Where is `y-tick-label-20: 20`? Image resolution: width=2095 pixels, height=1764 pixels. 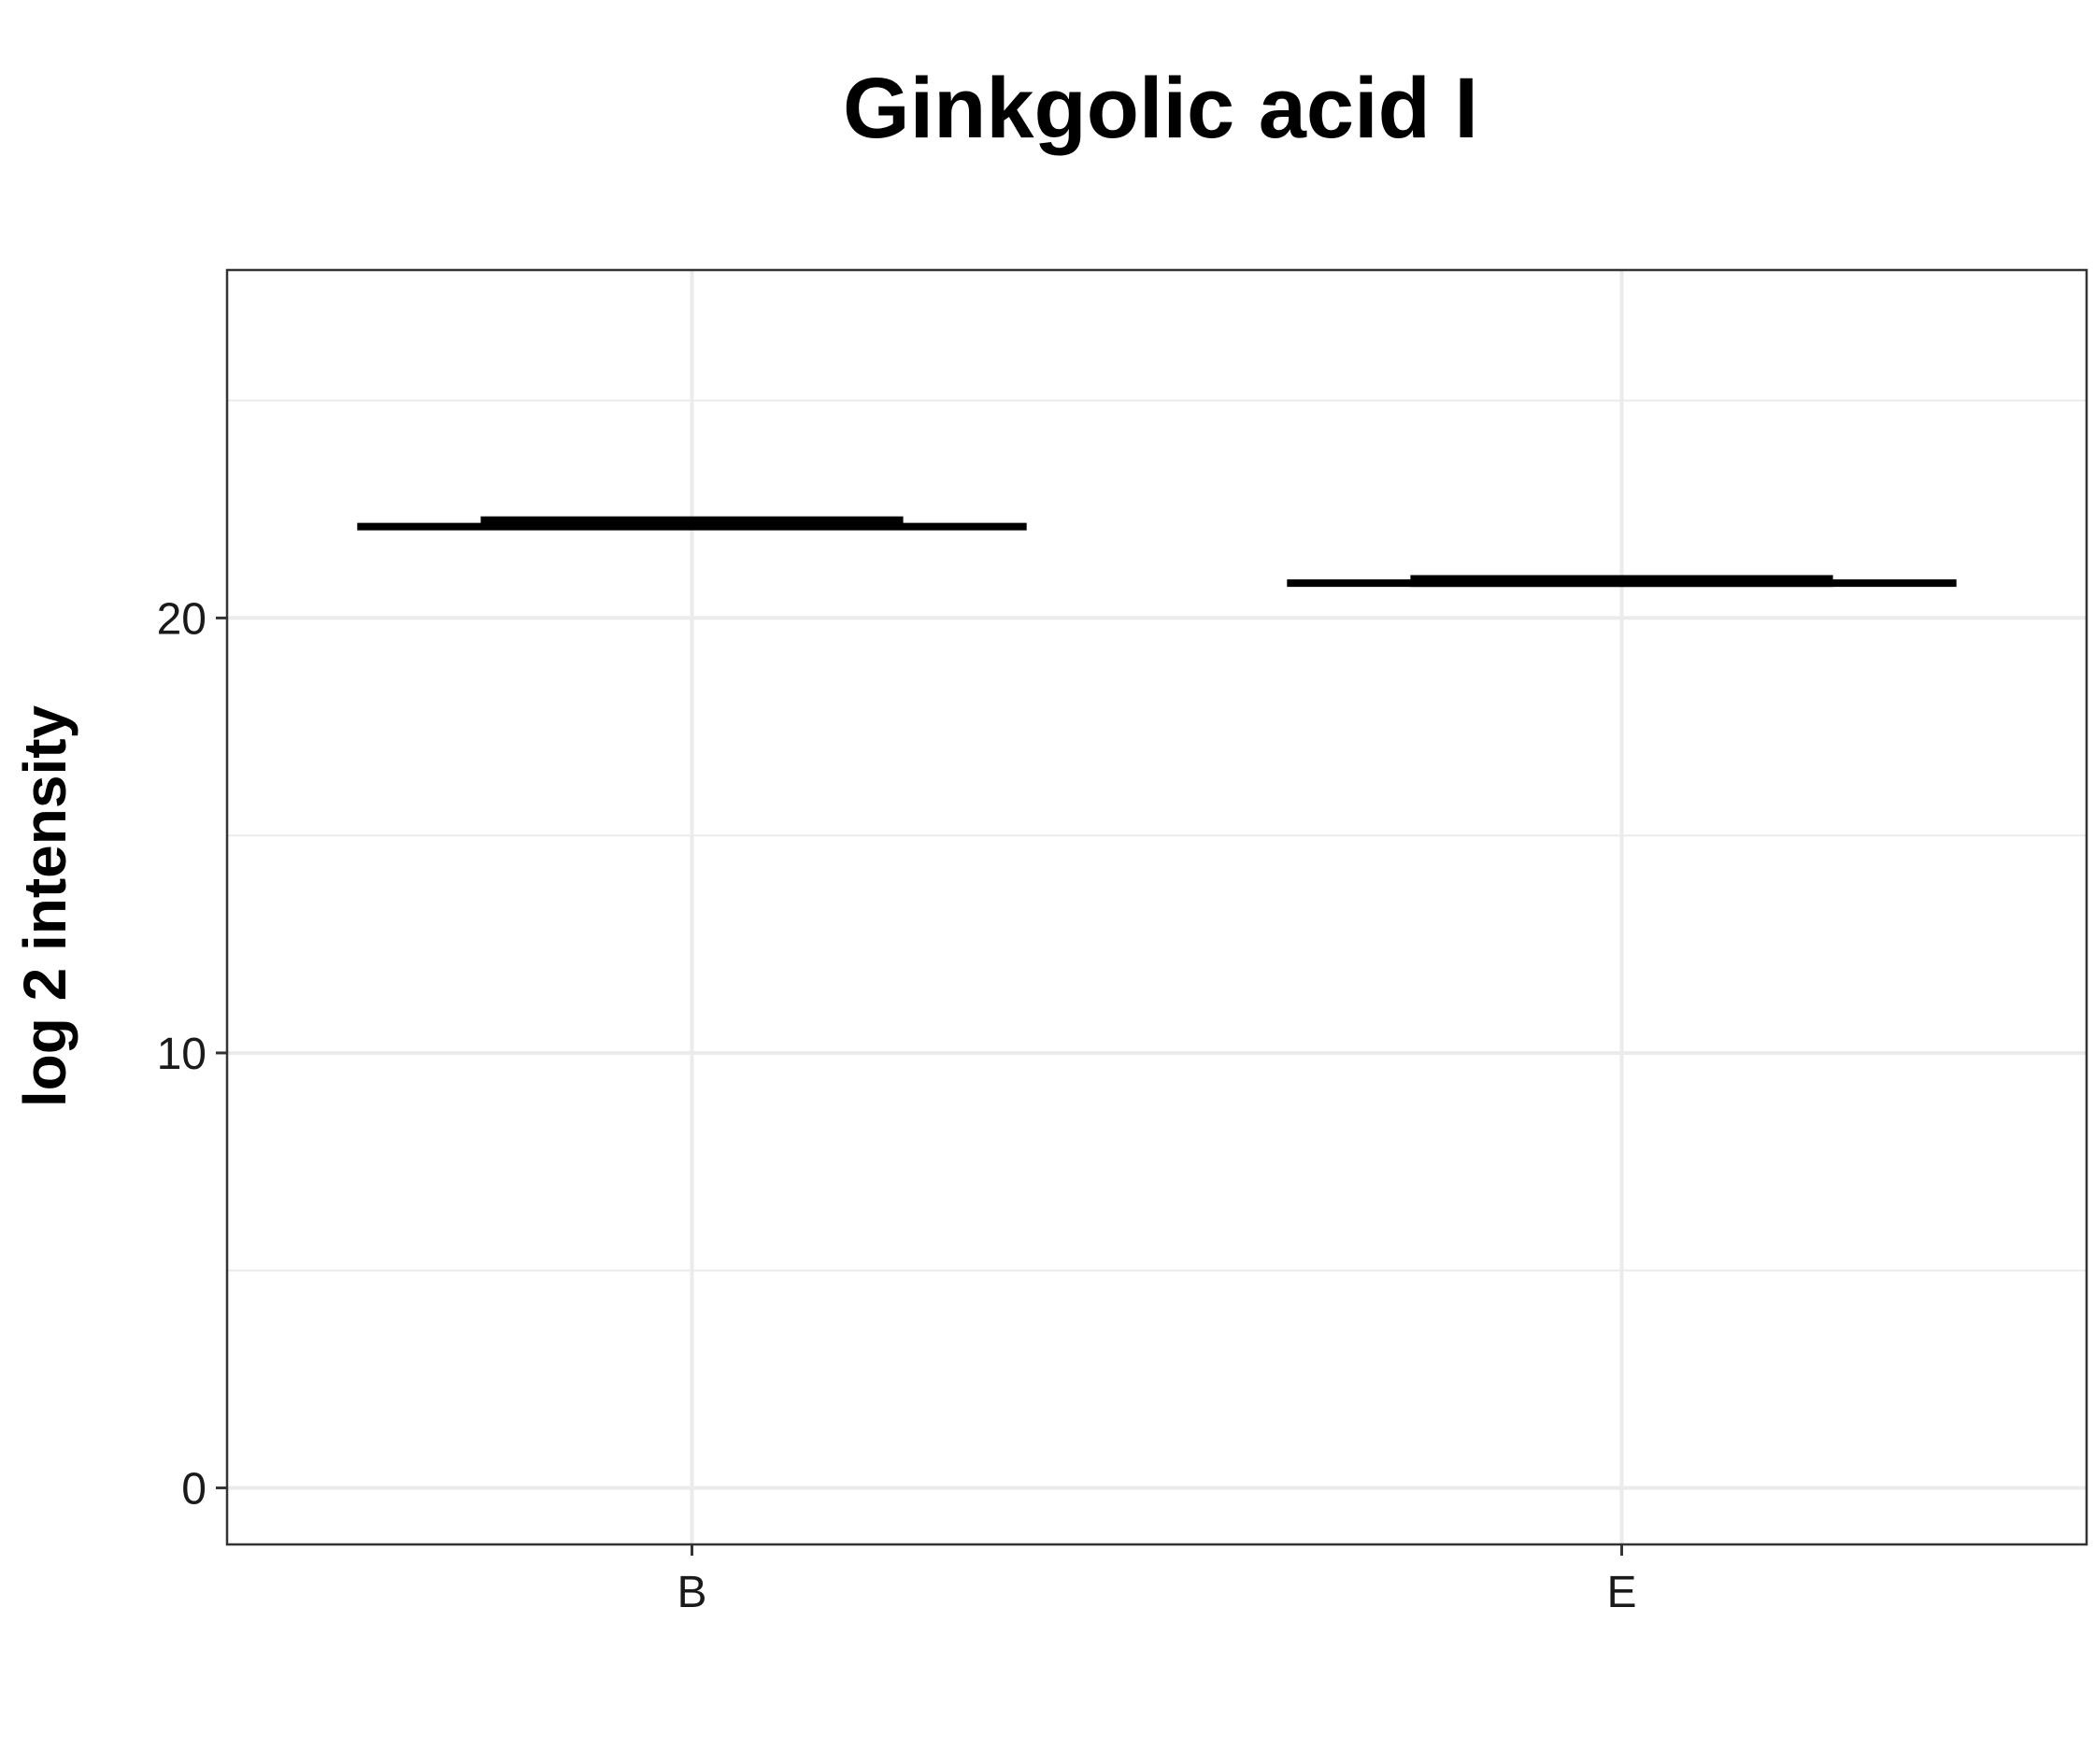 y-tick-label-20: 20 is located at coordinates (182, 619).